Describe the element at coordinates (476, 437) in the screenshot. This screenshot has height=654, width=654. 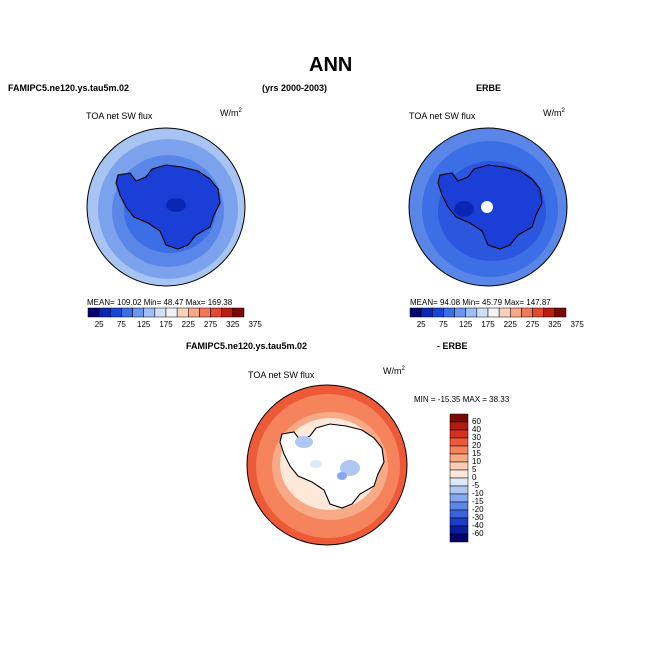
I see `colorbar-tick-label: 30` at that location.